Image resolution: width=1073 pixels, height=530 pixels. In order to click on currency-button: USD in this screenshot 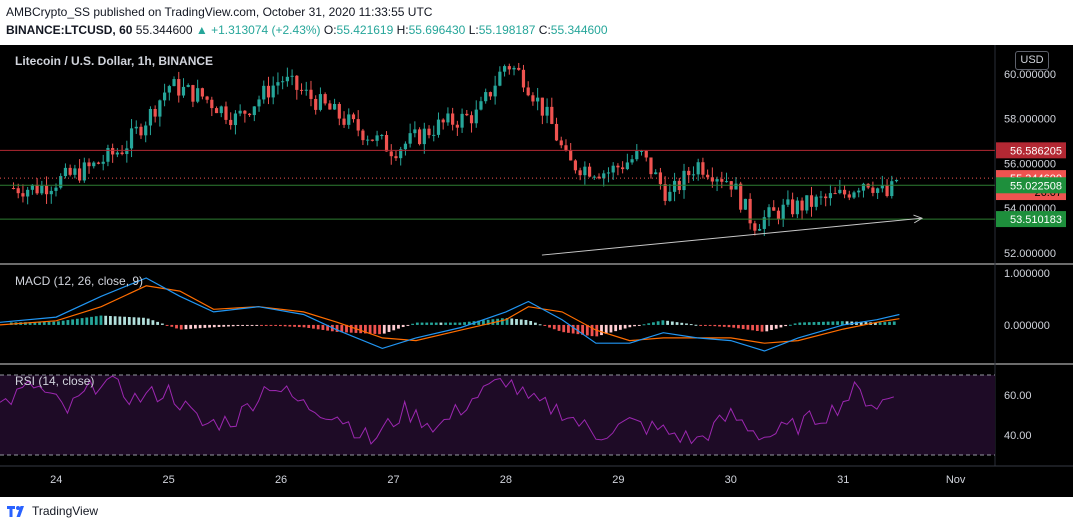, I will do `click(1032, 60)`.